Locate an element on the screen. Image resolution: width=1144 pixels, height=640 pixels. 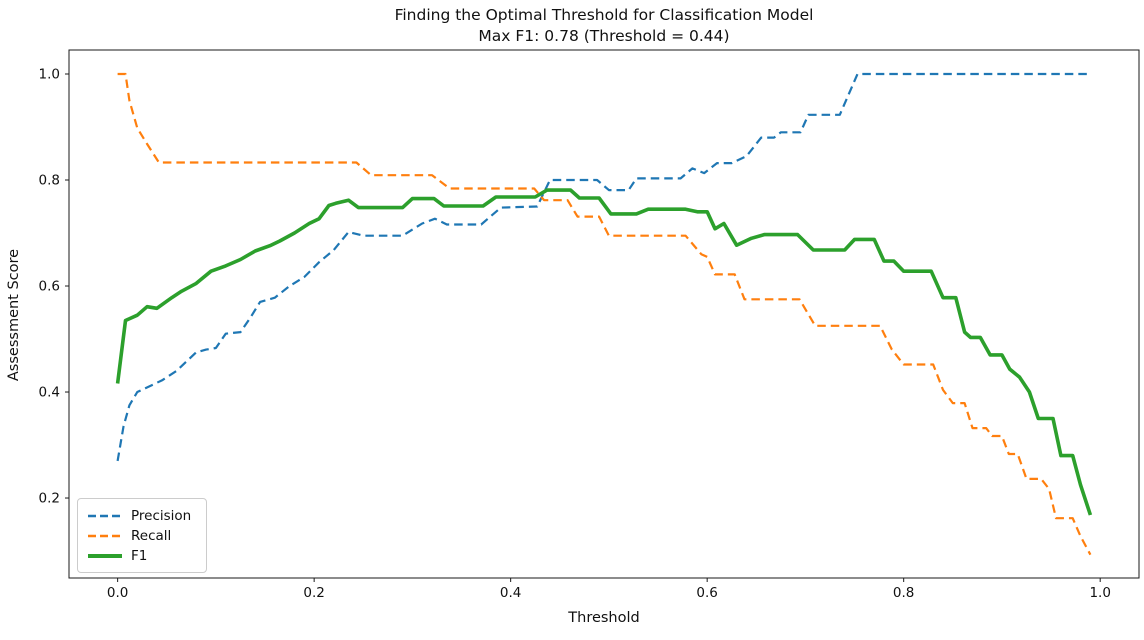
legend-item-precision: Precision is located at coordinates (141, 516).